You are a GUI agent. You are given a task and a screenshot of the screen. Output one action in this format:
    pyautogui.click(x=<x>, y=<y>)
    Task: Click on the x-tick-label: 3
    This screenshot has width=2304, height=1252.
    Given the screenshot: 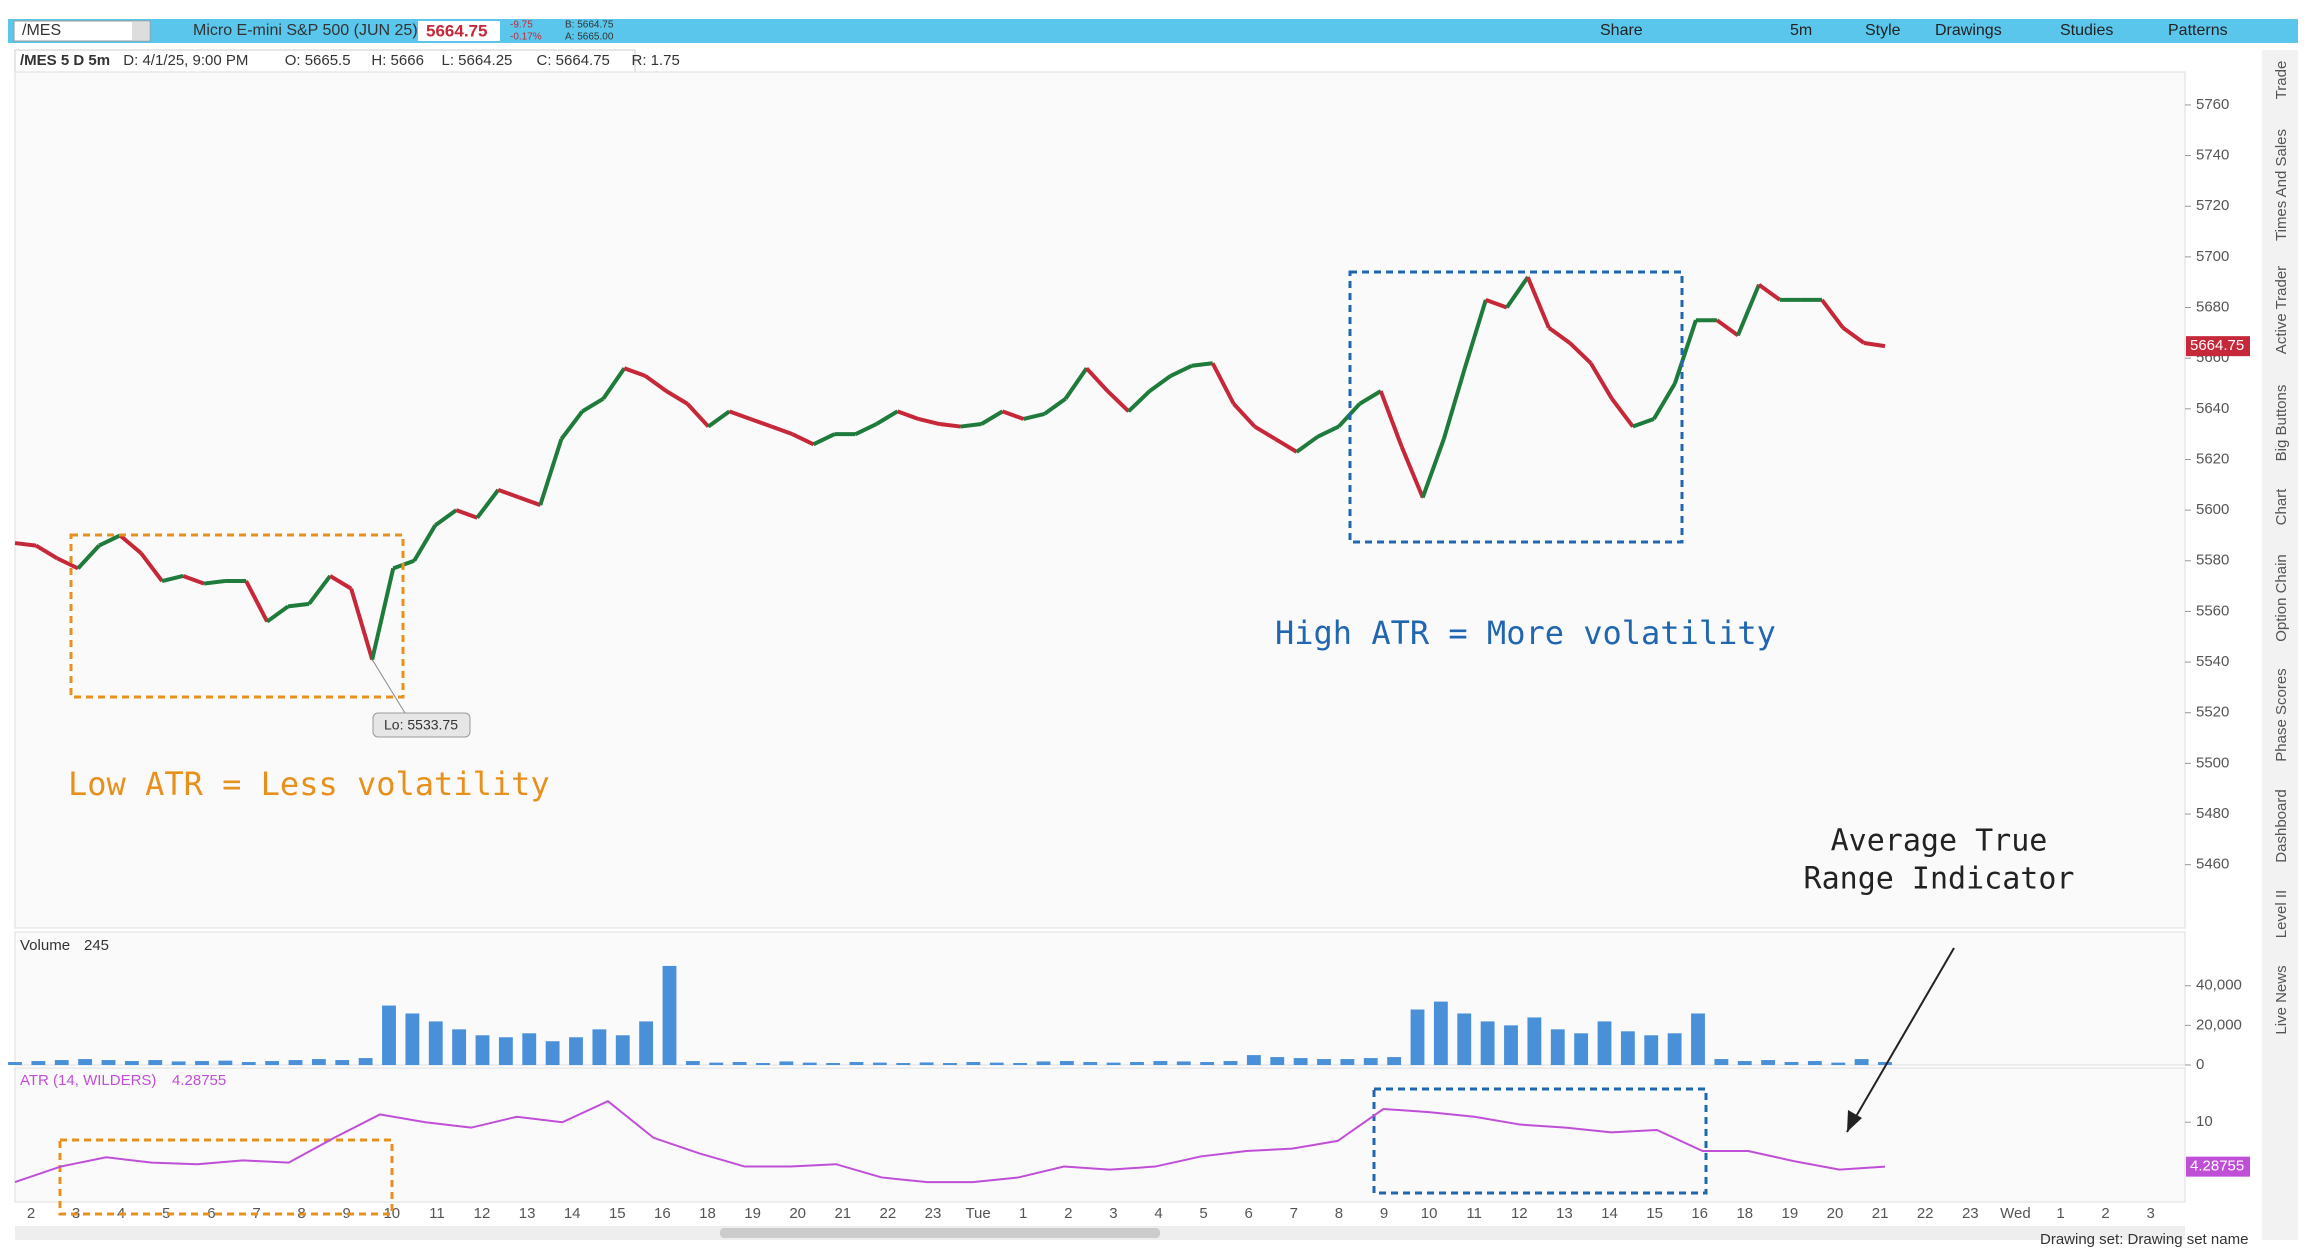 What is the action you would take?
    pyautogui.click(x=1113, y=1213)
    